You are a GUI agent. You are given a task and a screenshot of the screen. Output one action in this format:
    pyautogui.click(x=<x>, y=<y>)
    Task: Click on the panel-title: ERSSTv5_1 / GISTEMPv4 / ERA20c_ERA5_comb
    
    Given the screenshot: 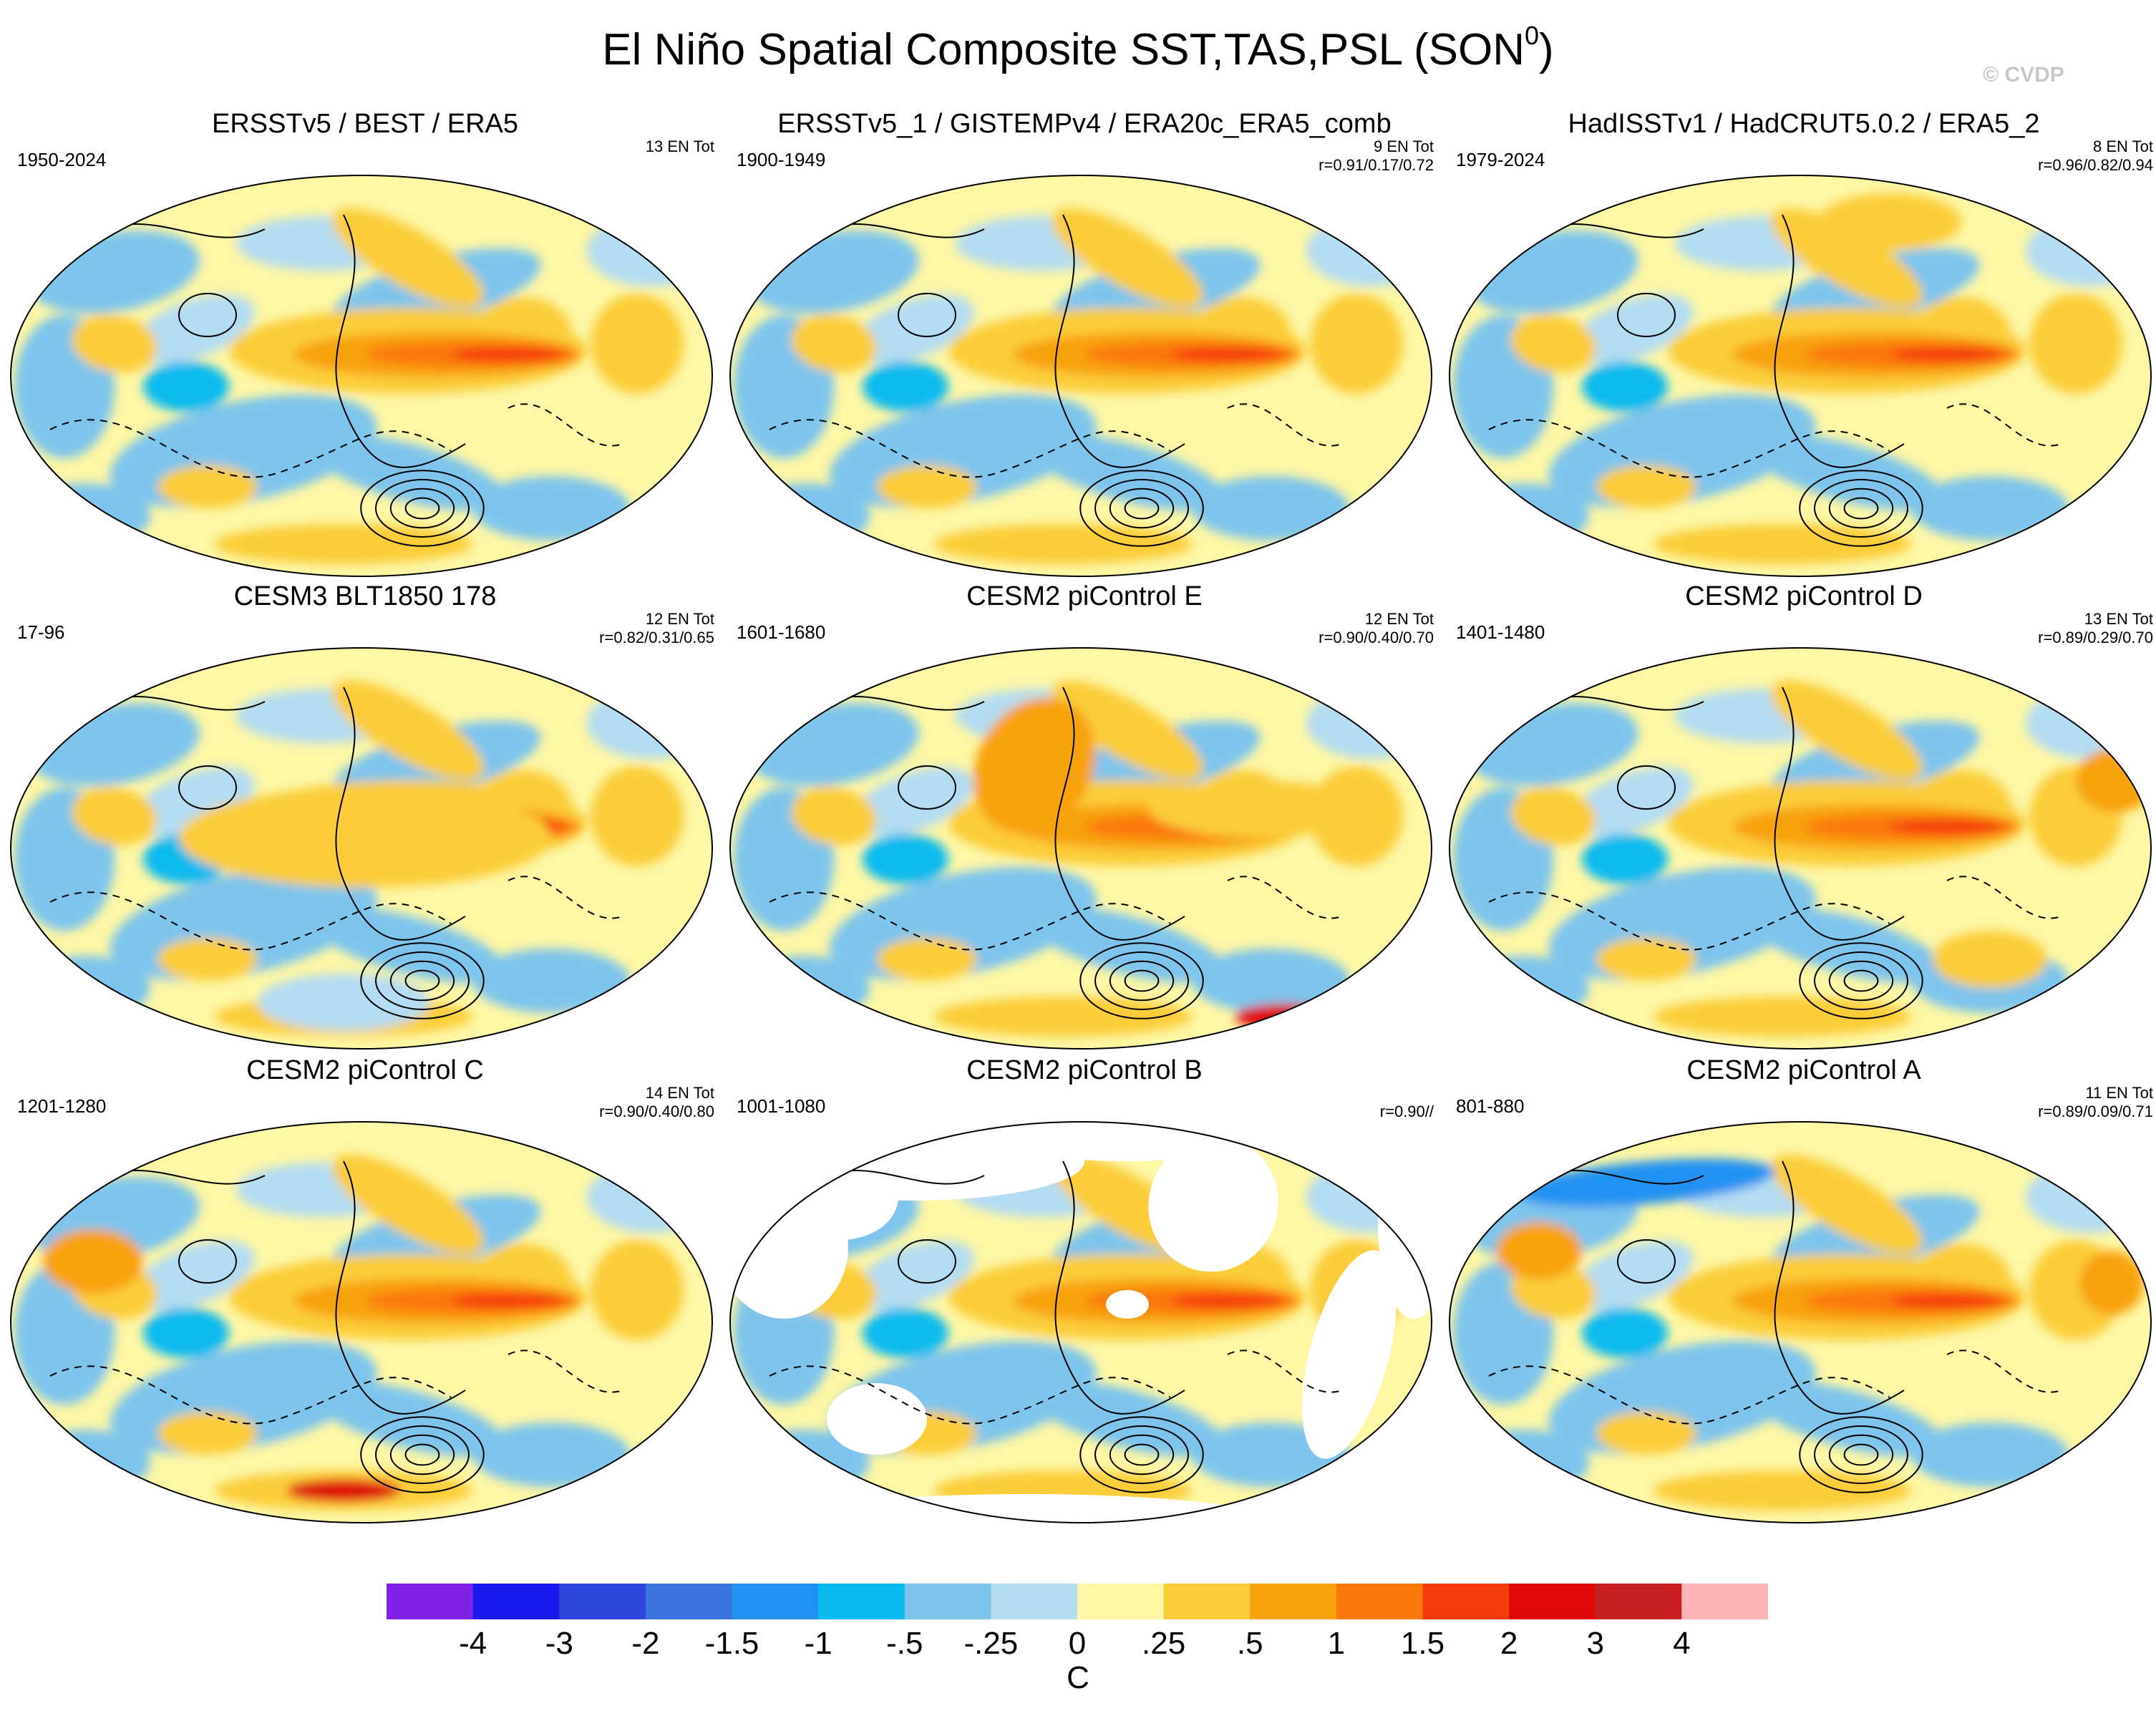 What is the action you would take?
    pyautogui.click(x=1084, y=124)
    